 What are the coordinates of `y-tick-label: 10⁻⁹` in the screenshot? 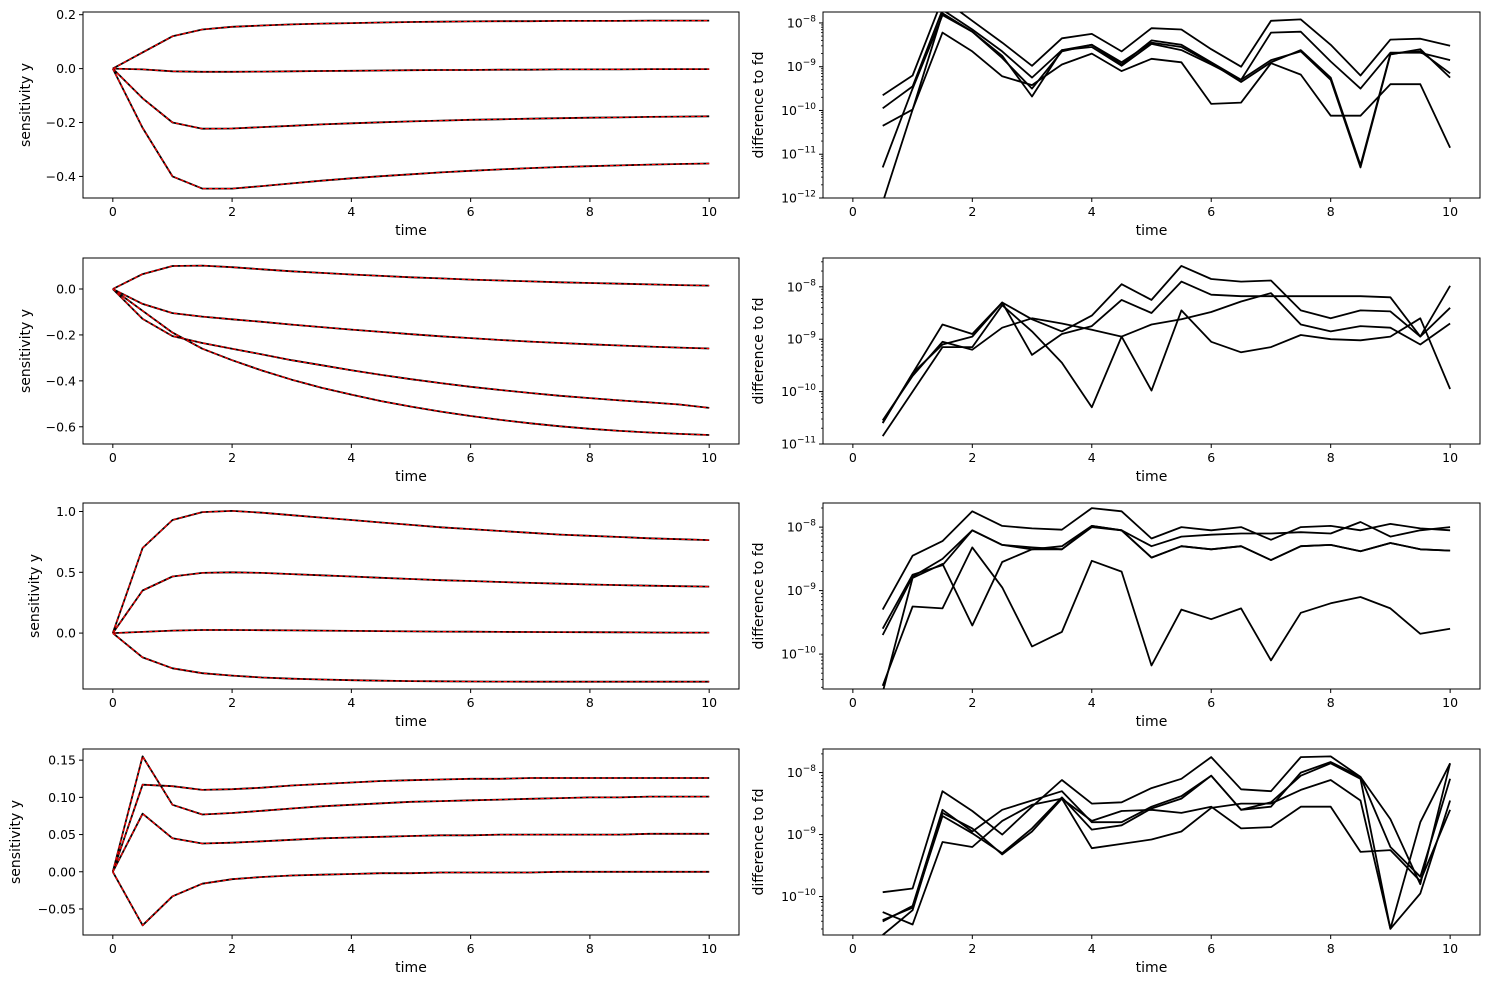 It's located at (801, 834).